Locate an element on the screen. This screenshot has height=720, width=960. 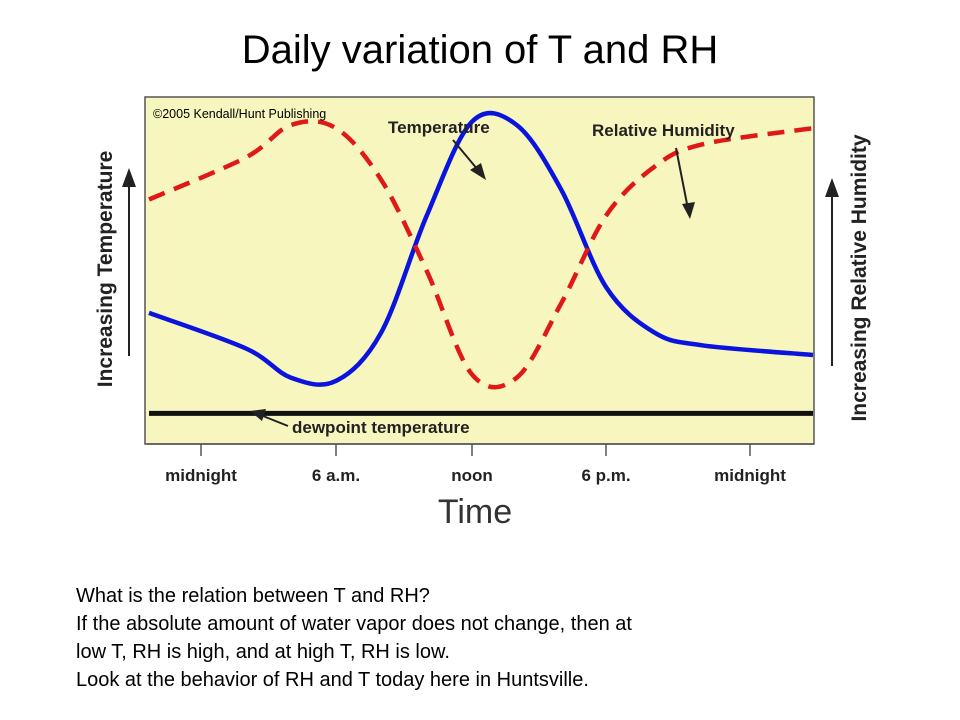
pointer-temperature is located at coordinates (465, 155).